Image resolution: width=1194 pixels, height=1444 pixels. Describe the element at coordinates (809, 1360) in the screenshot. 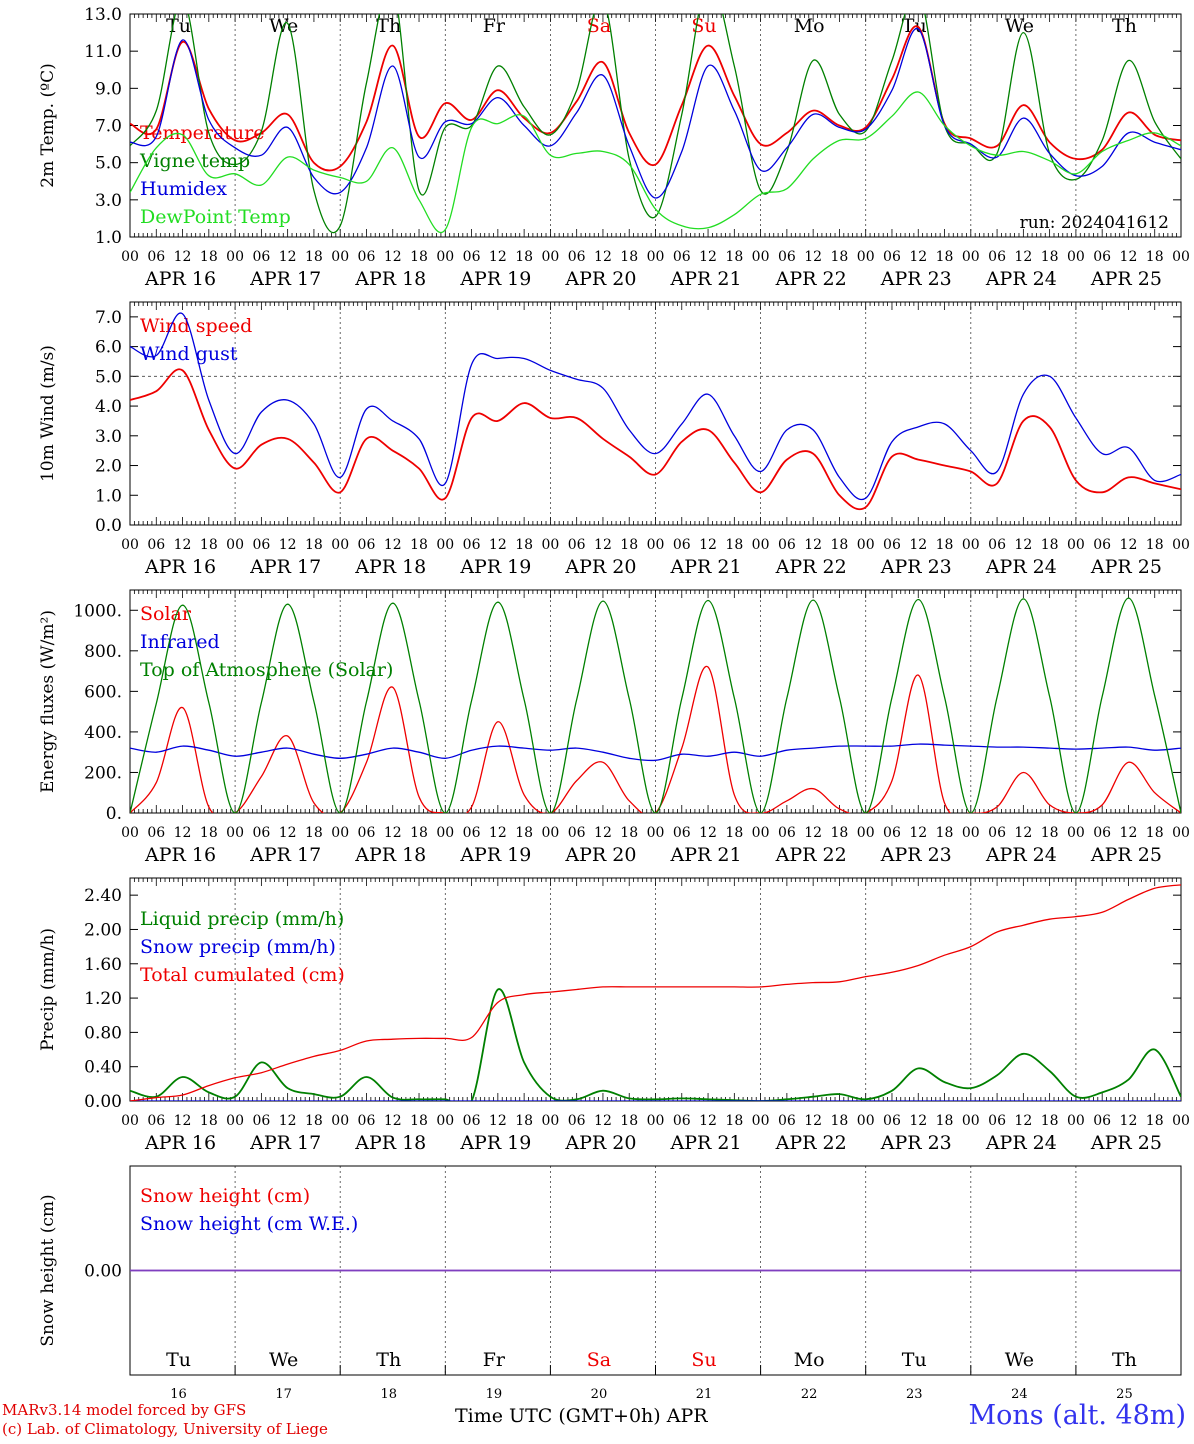

I see `weekday-label: Mo` at that location.